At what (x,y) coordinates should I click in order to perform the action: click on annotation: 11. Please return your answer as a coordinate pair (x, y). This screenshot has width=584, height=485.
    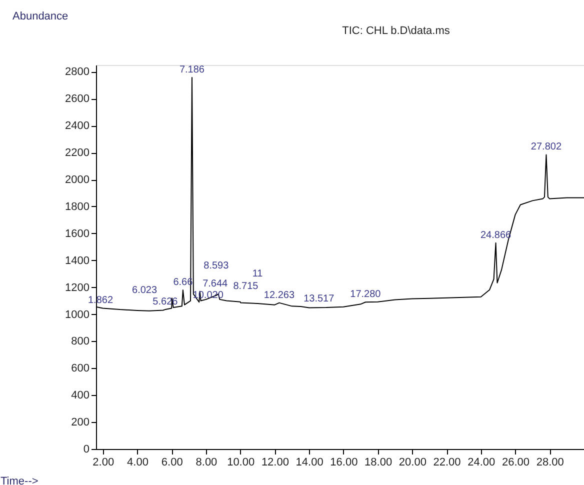
    Looking at the image, I should click on (258, 274).